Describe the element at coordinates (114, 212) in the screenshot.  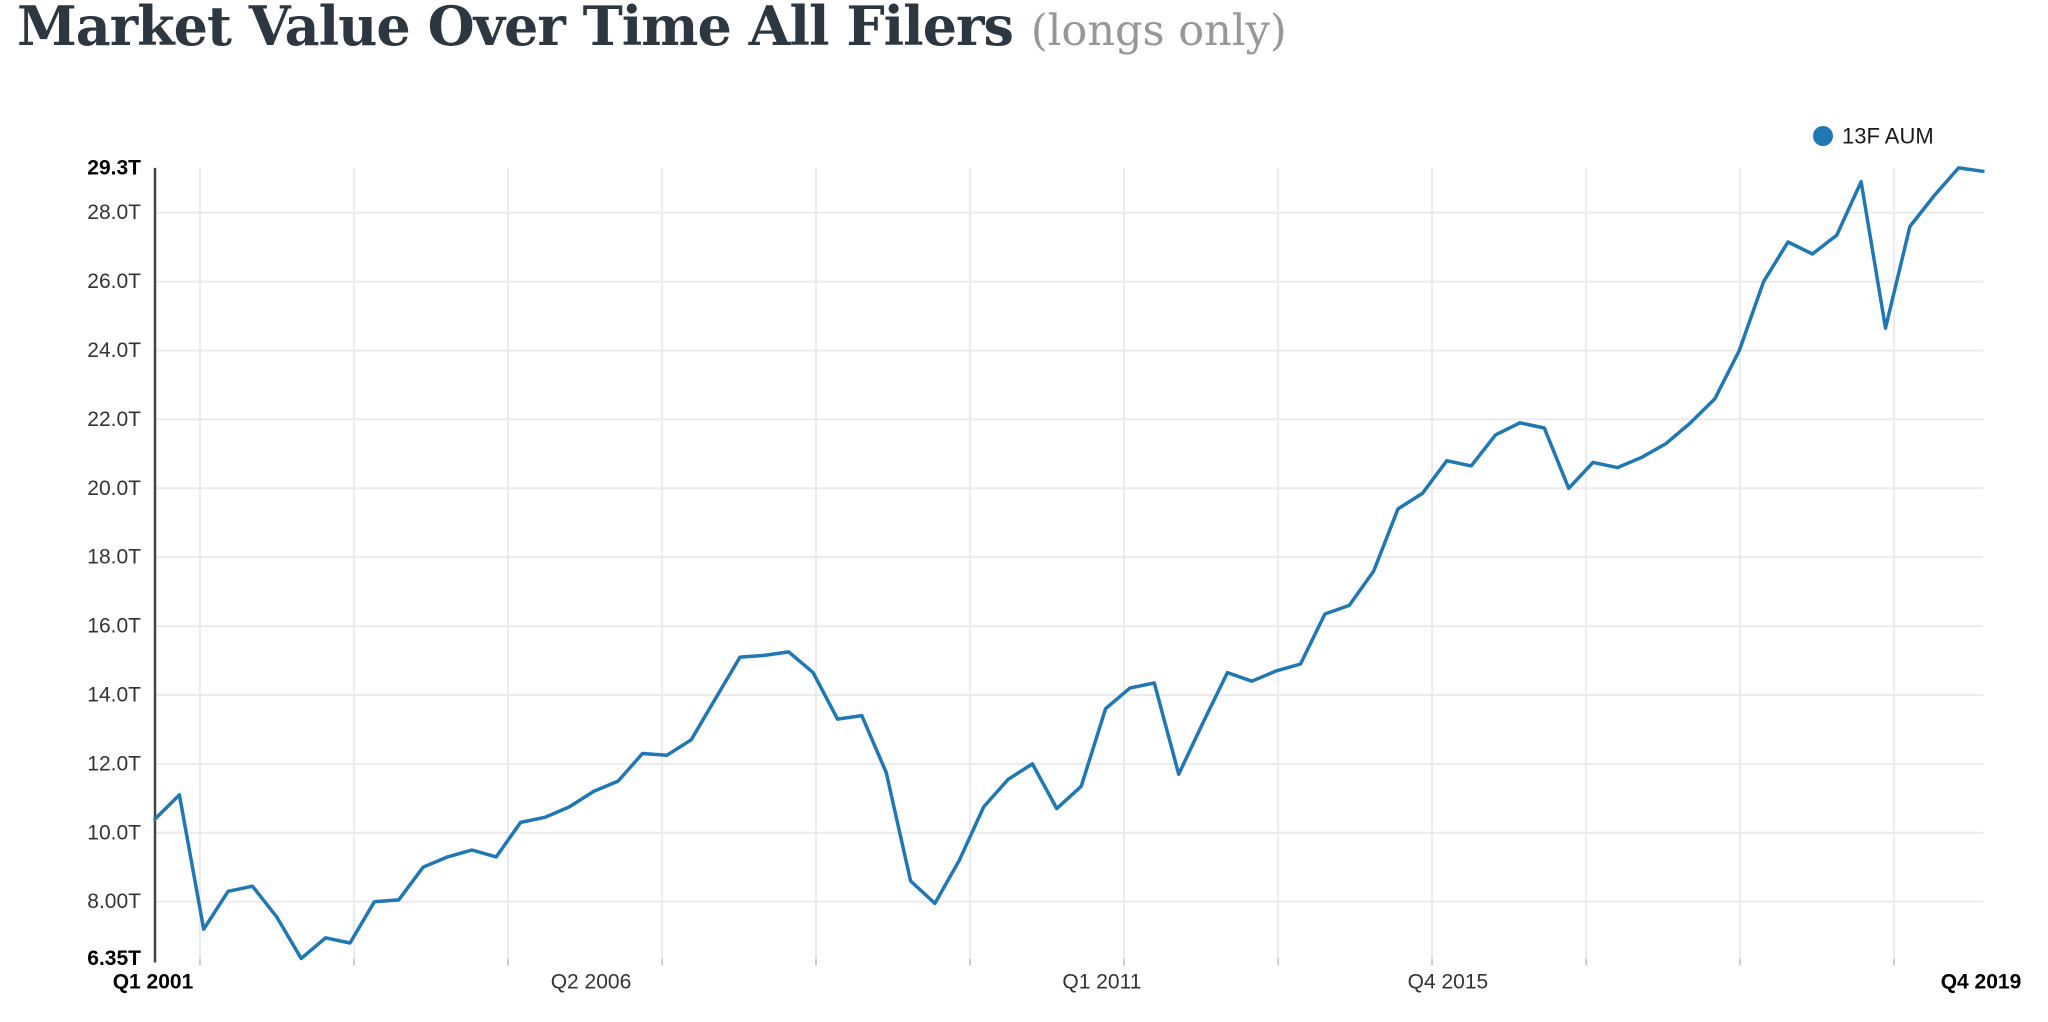
I see `y-tick-label: 28.0T` at that location.